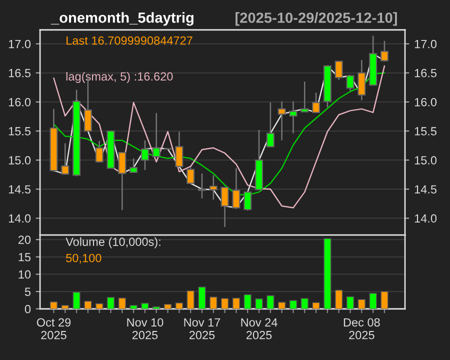 Image resolution: width=450 pixels, height=360 pixels. I want to click on annotation: Last 16.7099990844727, so click(129, 40).